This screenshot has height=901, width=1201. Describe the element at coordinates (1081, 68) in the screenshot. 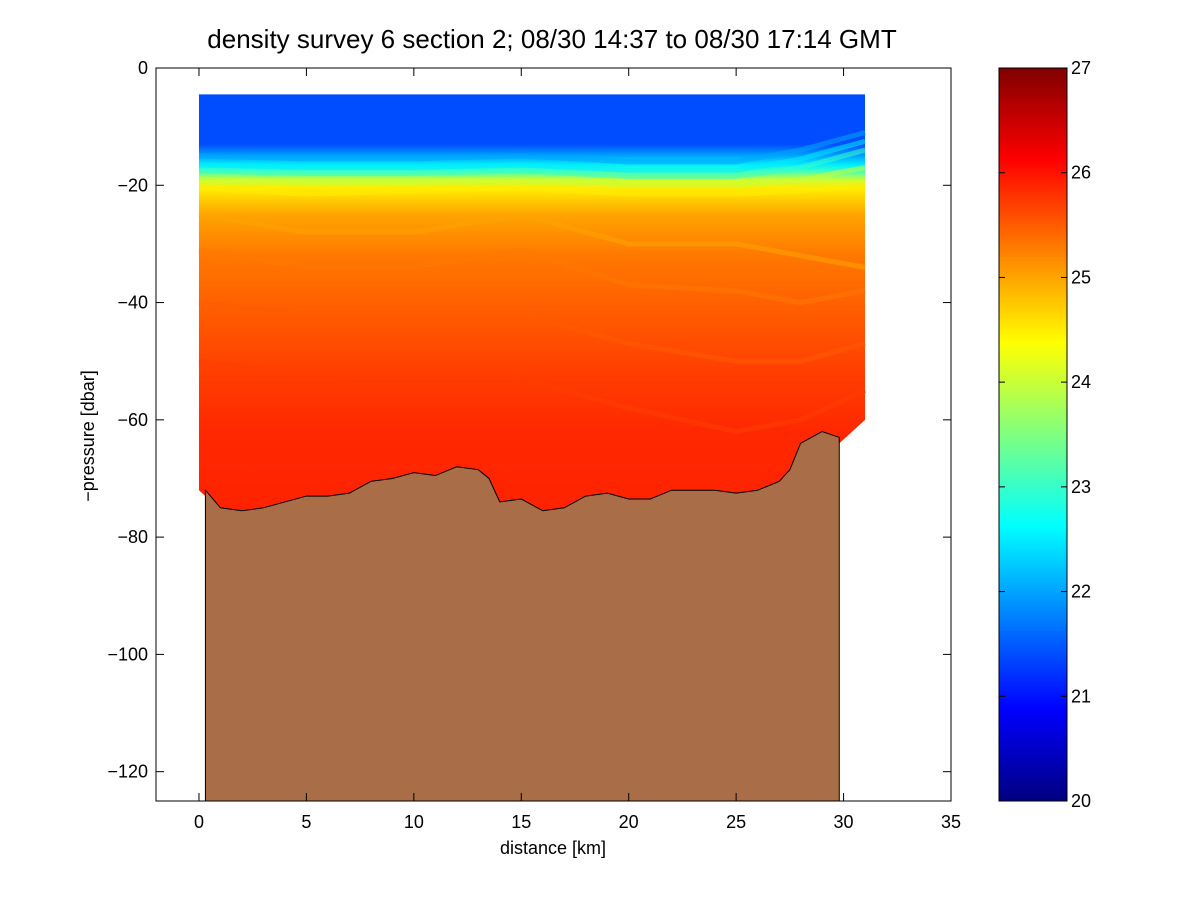

I see `colorbar-tick-label: 27` at that location.